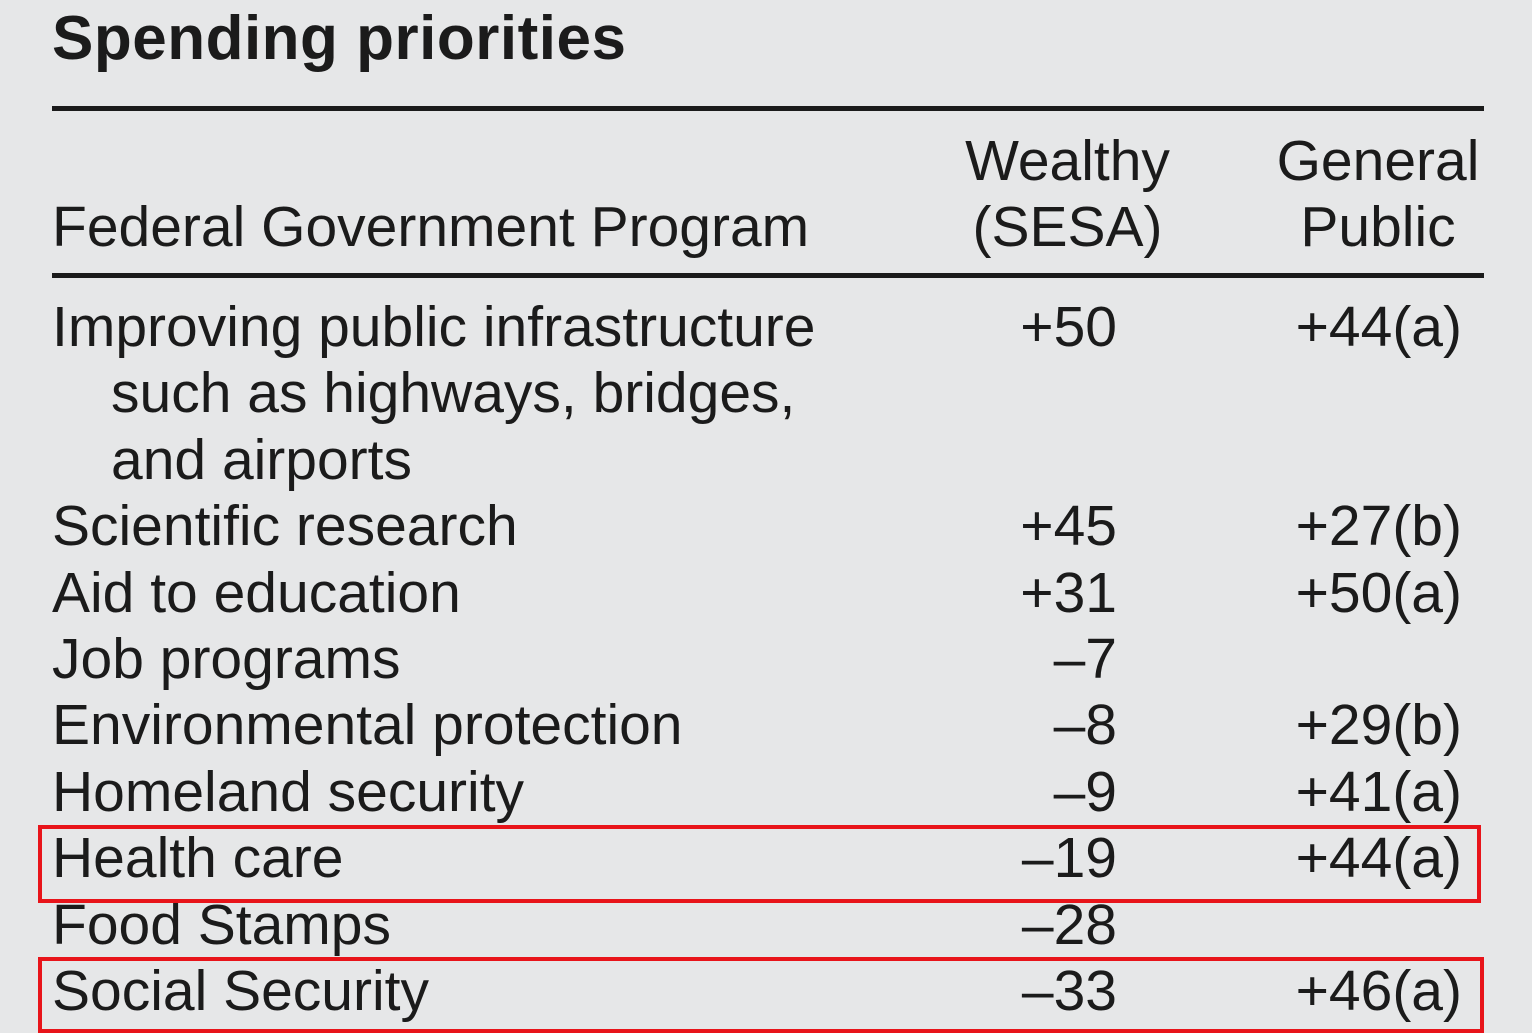 The width and height of the screenshot is (1532, 1033). Describe the element at coordinates (1068, 592) in the screenshot. I see `wealthy-value: +31` at that location.